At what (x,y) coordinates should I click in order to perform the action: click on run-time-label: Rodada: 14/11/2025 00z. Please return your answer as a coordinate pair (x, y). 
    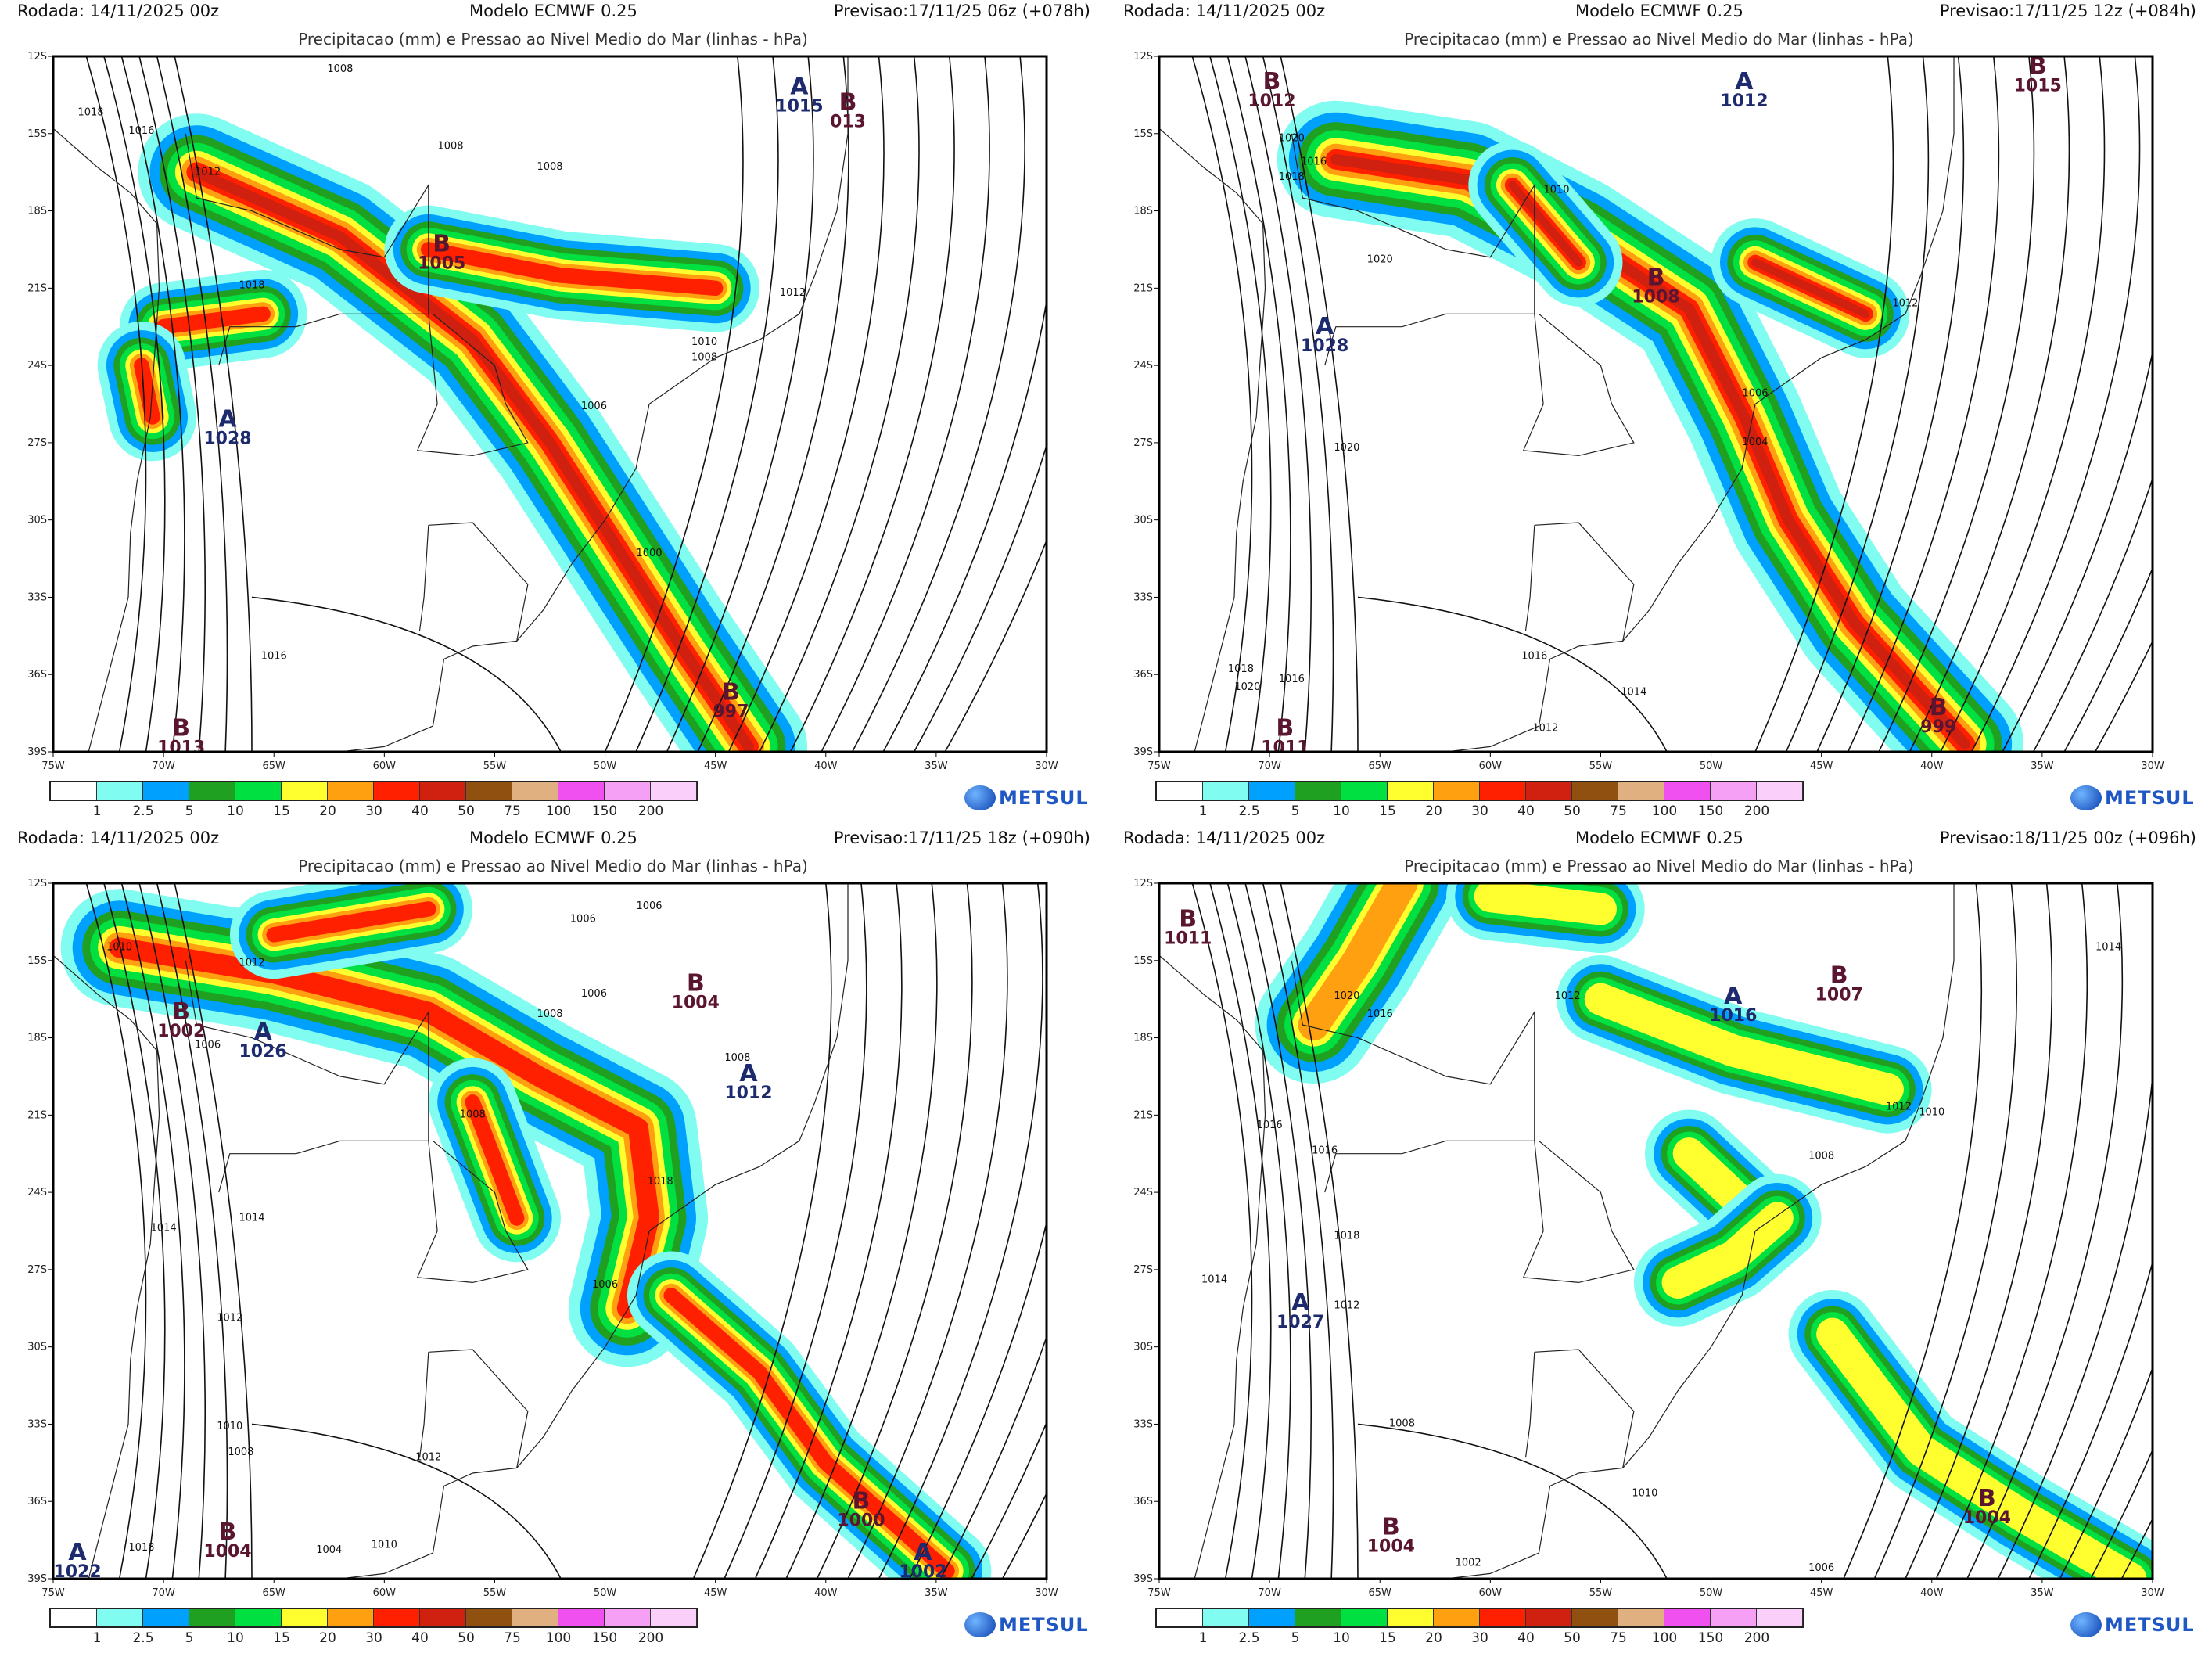
    Looking at the image, I should click on (118, 11).